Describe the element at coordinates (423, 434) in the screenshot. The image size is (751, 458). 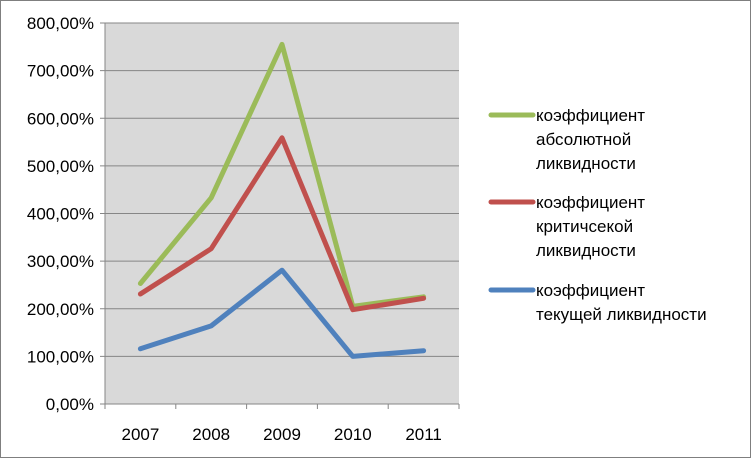
I see `x-tick-label: 2011` at that location.